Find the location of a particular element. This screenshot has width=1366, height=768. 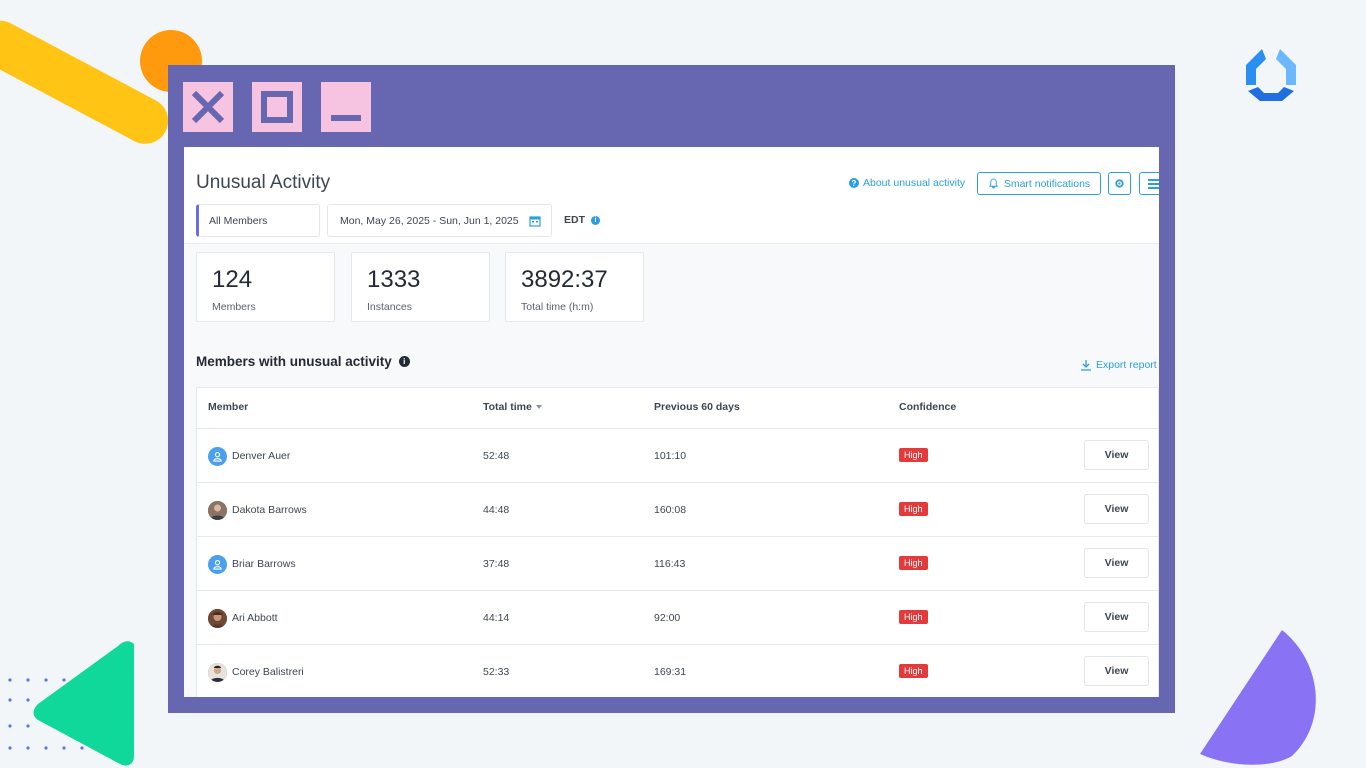

column-header-total-time: Total time is located at coordinates (512, 407).